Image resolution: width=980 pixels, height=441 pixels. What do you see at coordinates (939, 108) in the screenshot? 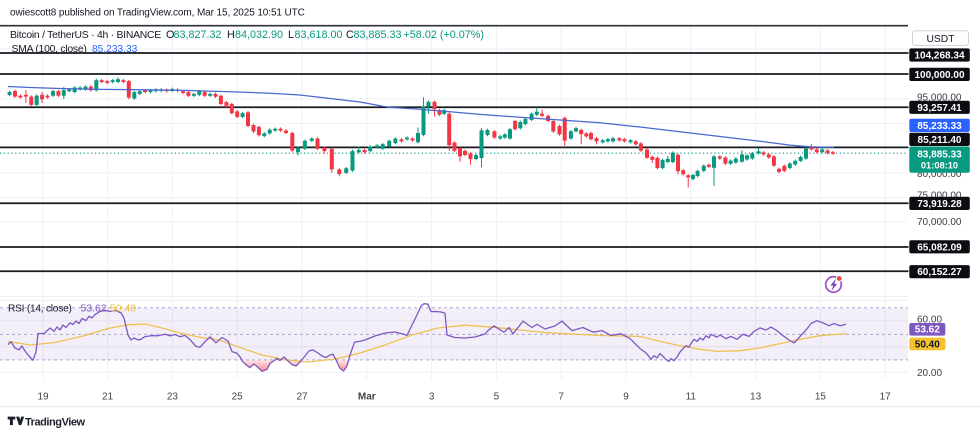
I see `svg-text: 93,257.41` at bounding box center [939, 108].